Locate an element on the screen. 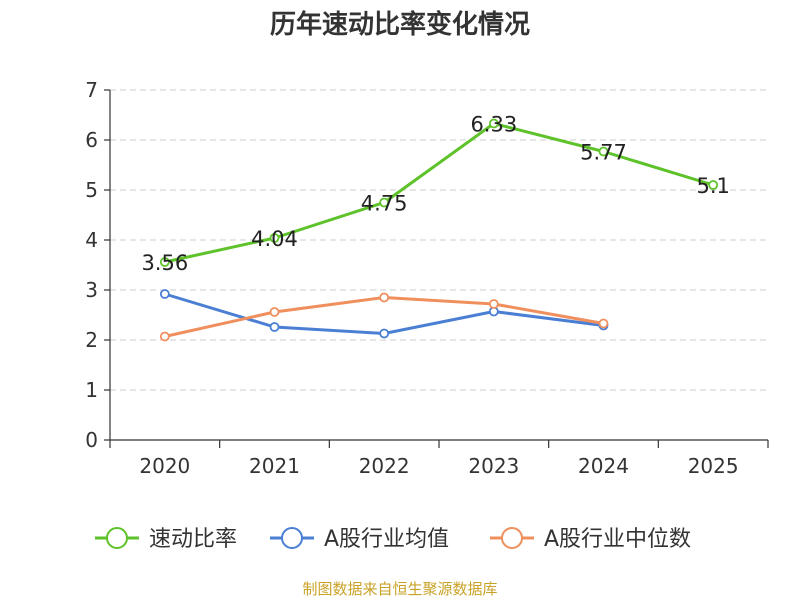  legend-item-2: A股行业中位数 is located at coordinates (590, 539).